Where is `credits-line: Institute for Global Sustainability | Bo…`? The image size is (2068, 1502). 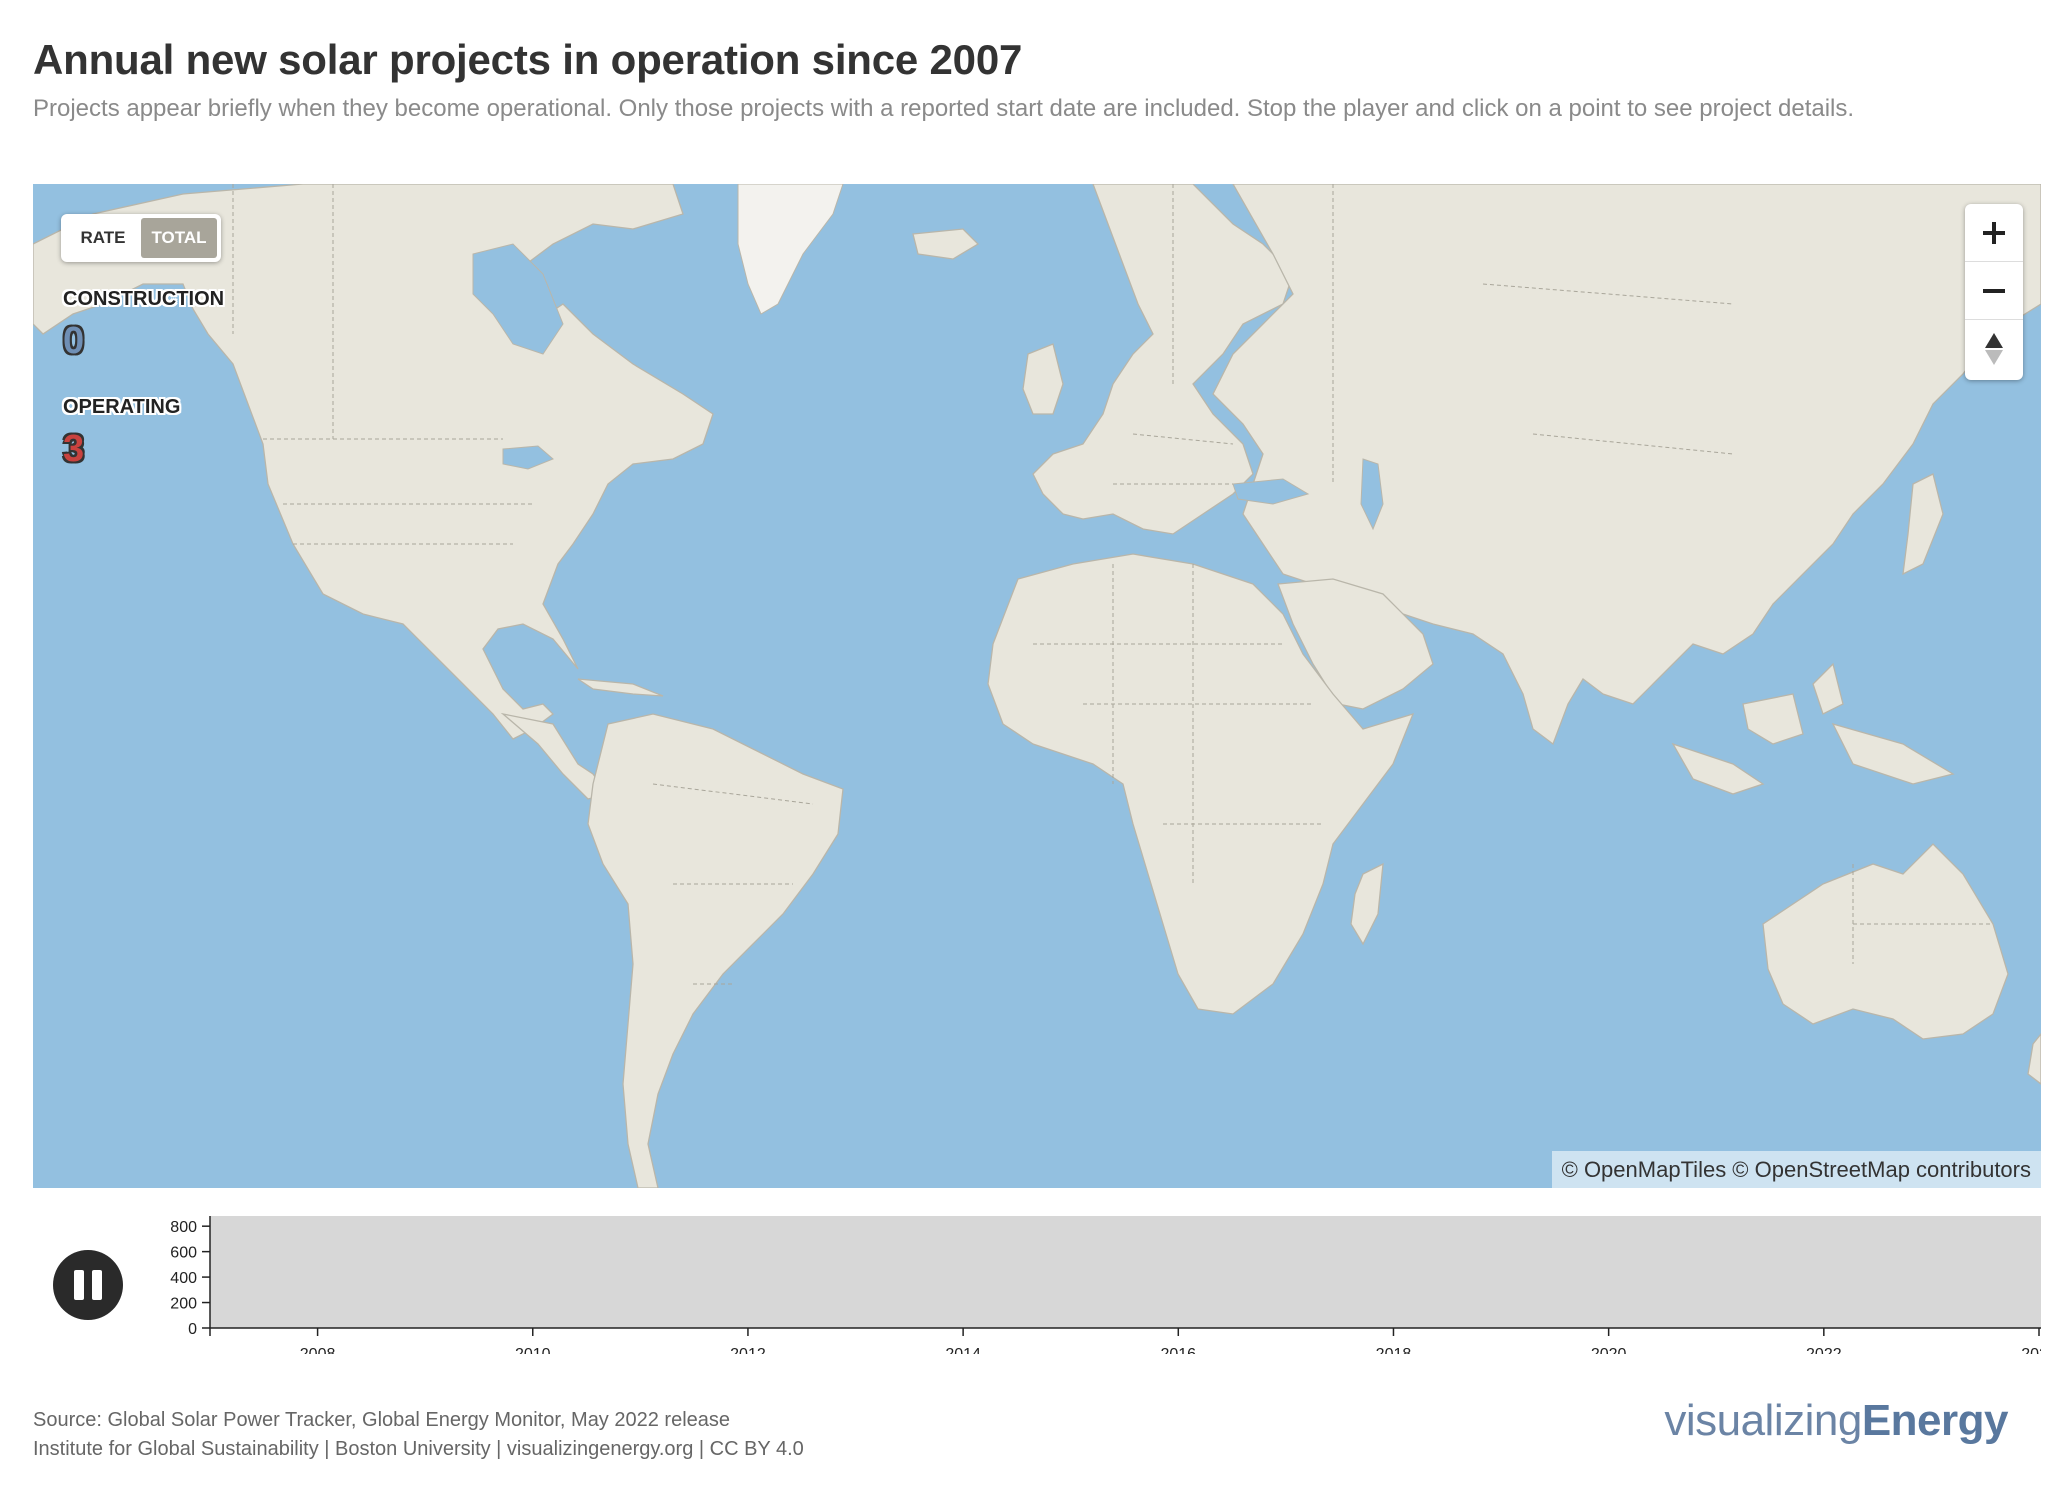 credits-line: Institute for Global Sustainability | Bo… is located at coordinates (418, 1449).